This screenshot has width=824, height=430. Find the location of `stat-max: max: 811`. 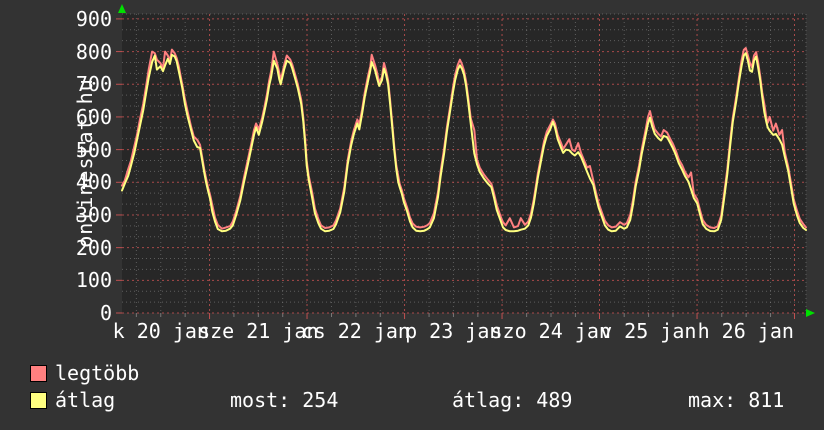

stat-max: max: 811 is located at coordinates (736, 400).